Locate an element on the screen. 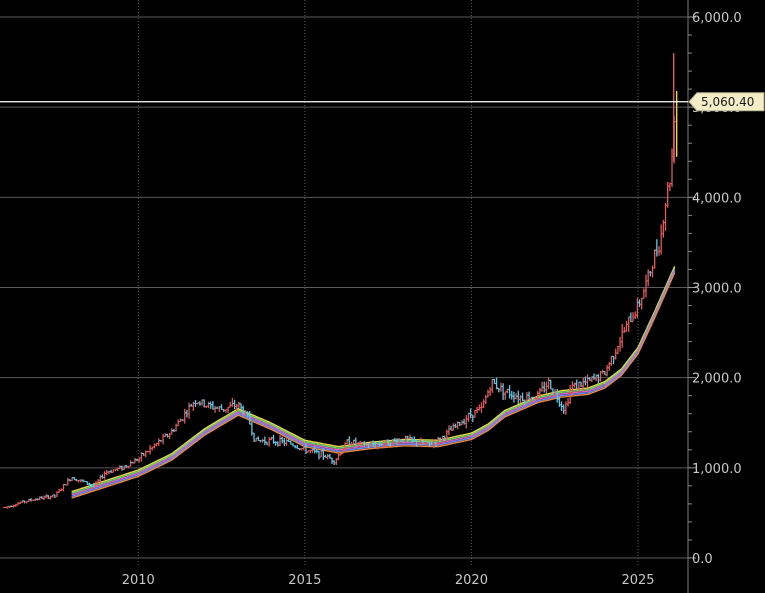 This screenshot has width=765, height=593. last-price-tag-text: 5,060.40 is located at coordinates (727, 102).